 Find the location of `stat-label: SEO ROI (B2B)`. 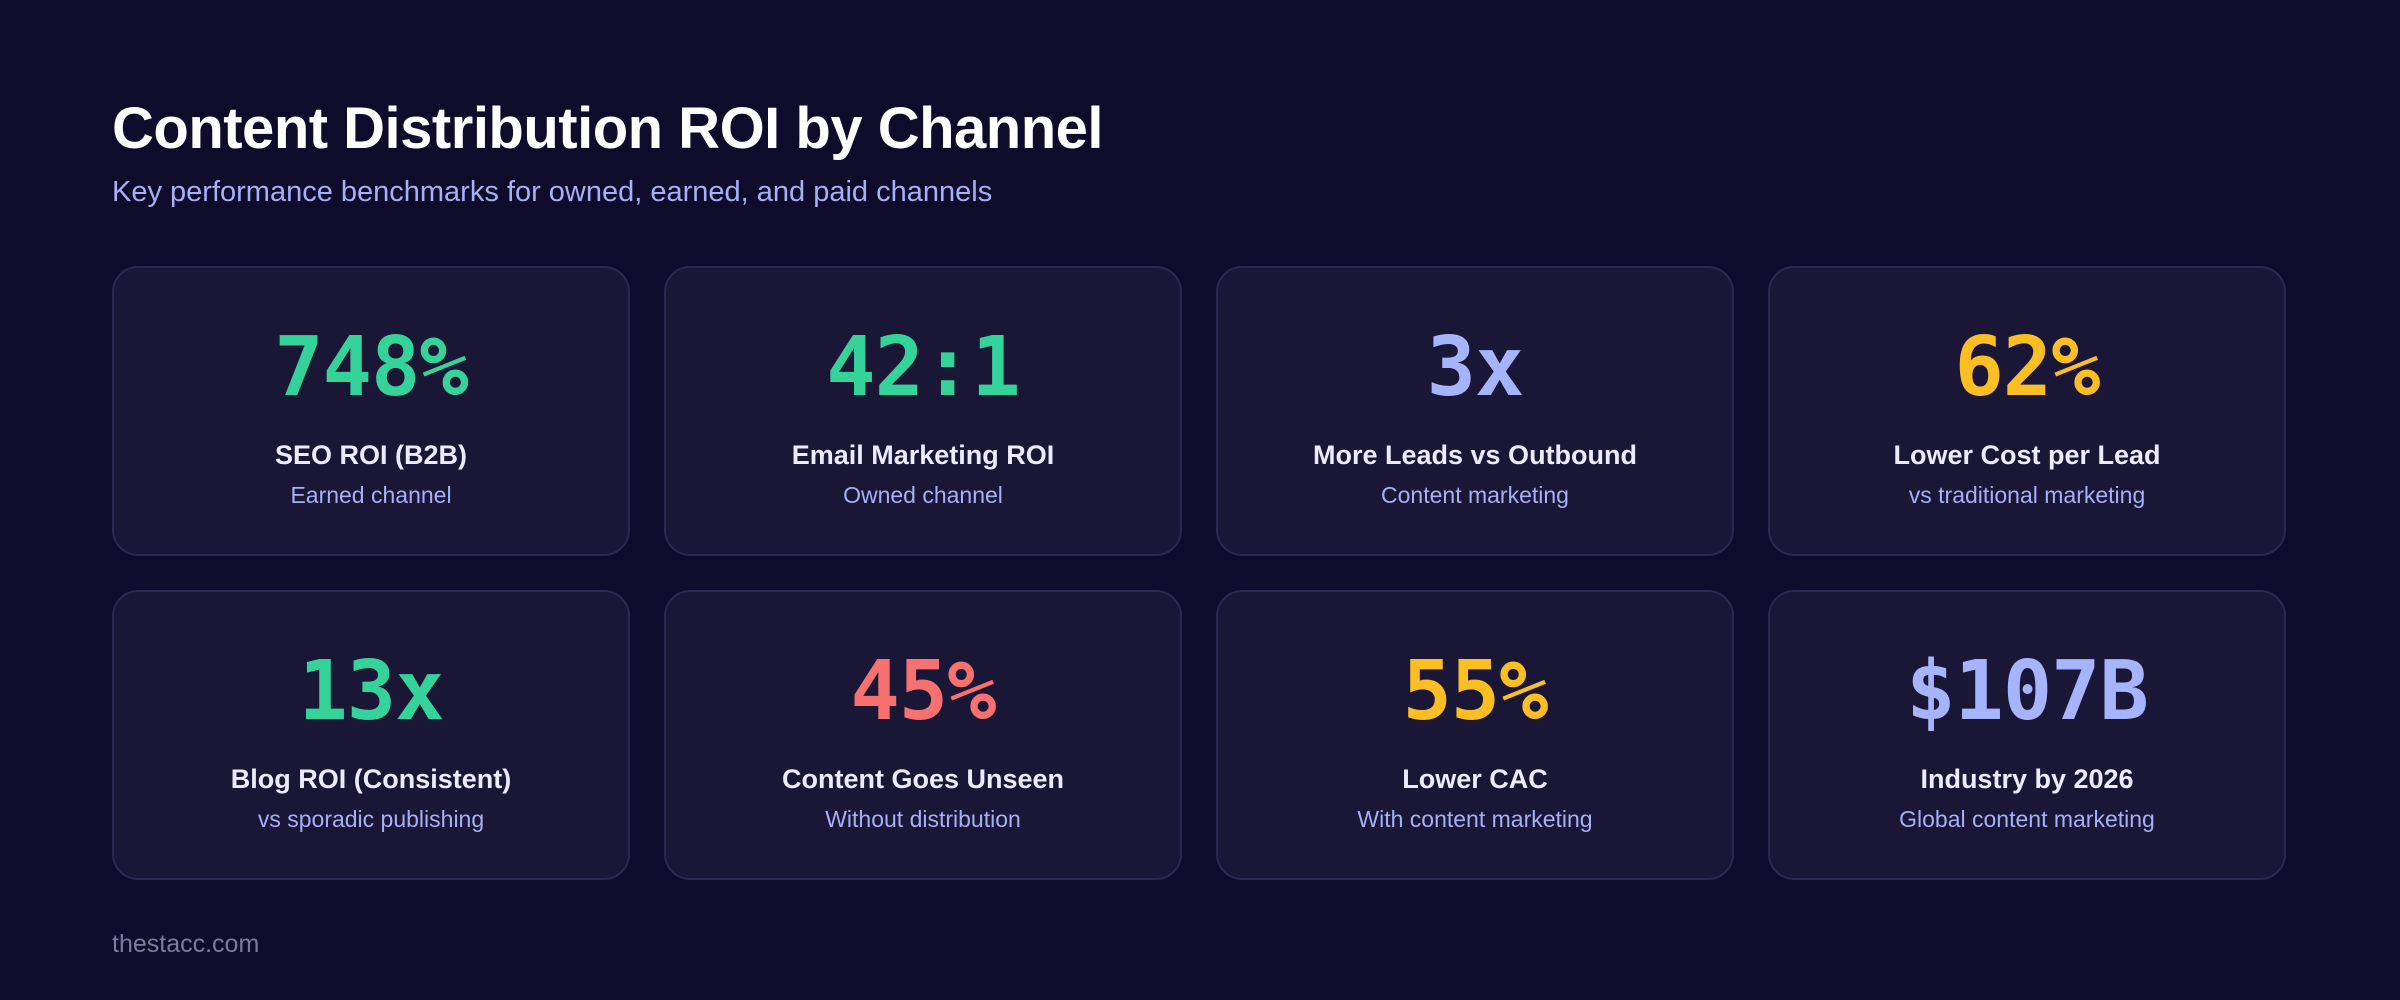

stat-label: SEO ROI (B2B) is located at coordinates (371, 455).